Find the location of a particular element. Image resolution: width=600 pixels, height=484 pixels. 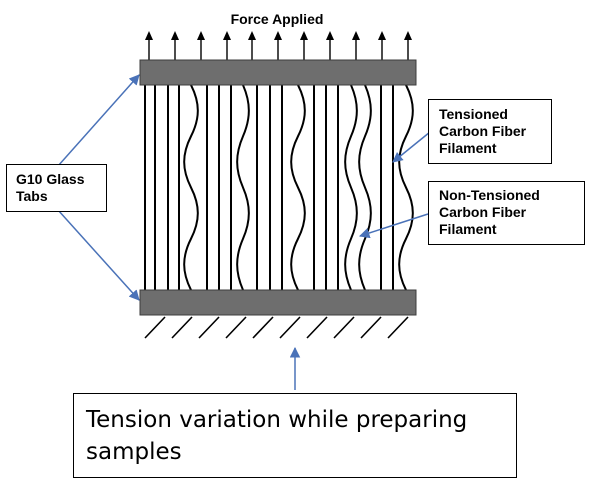

force-arrow-9-icon is located at coordinates (356, 45).